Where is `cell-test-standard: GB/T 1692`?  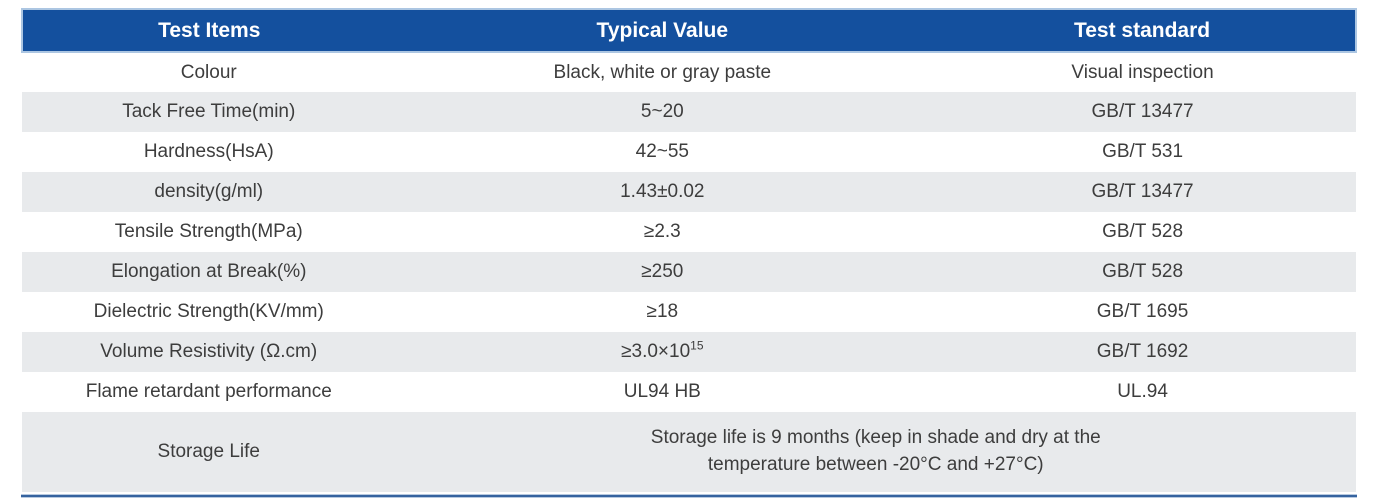
cell-test-standard: GB/T 1692 is located at coordinates (1142, 352).